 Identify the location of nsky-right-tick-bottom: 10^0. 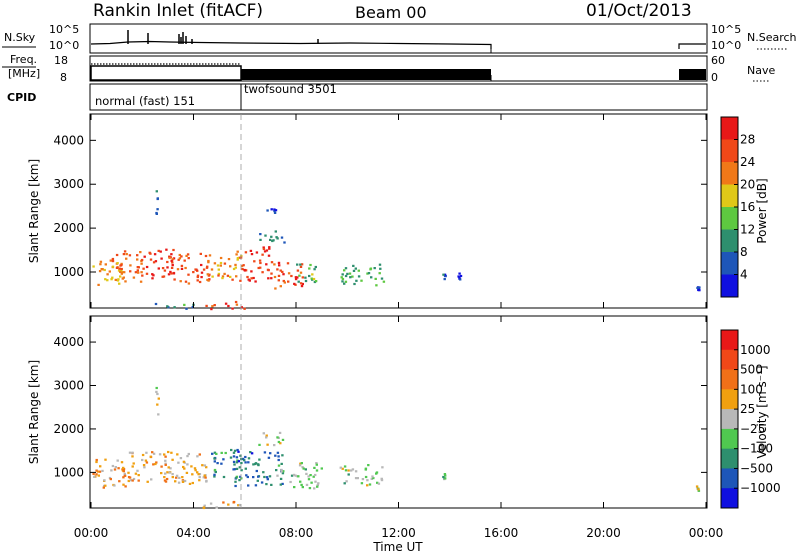
(726, 45).